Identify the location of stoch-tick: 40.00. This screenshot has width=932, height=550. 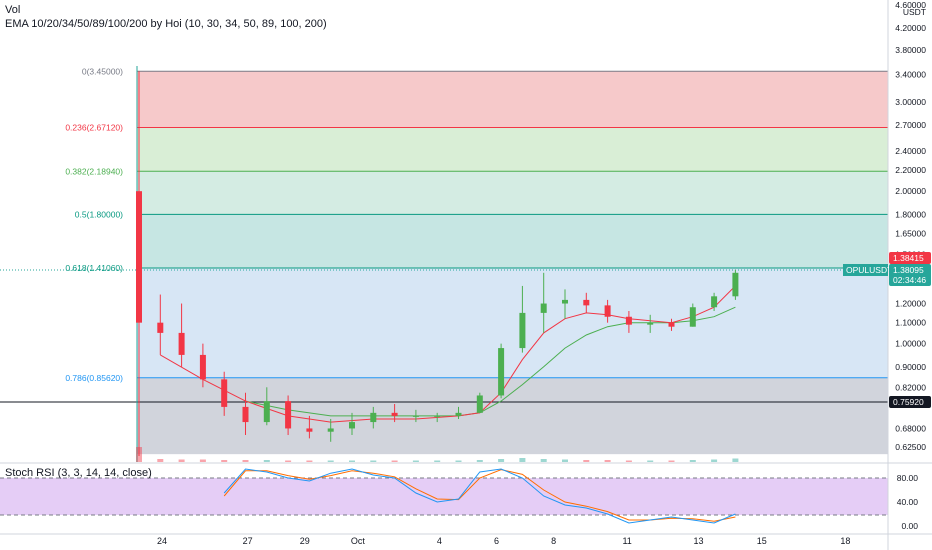
(908, 502).